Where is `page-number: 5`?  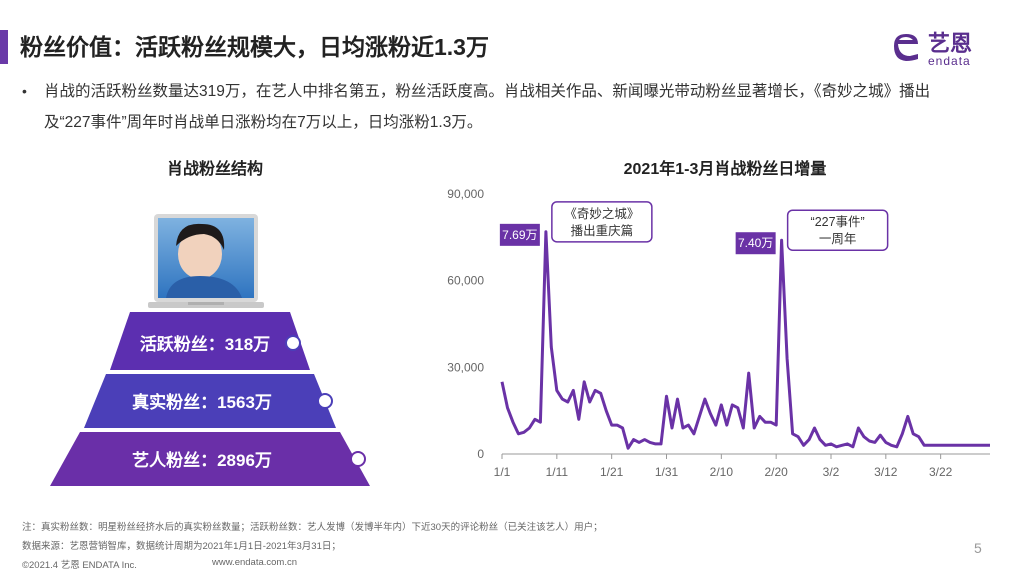
page-number: 5 is located at coordinates (978, 548).